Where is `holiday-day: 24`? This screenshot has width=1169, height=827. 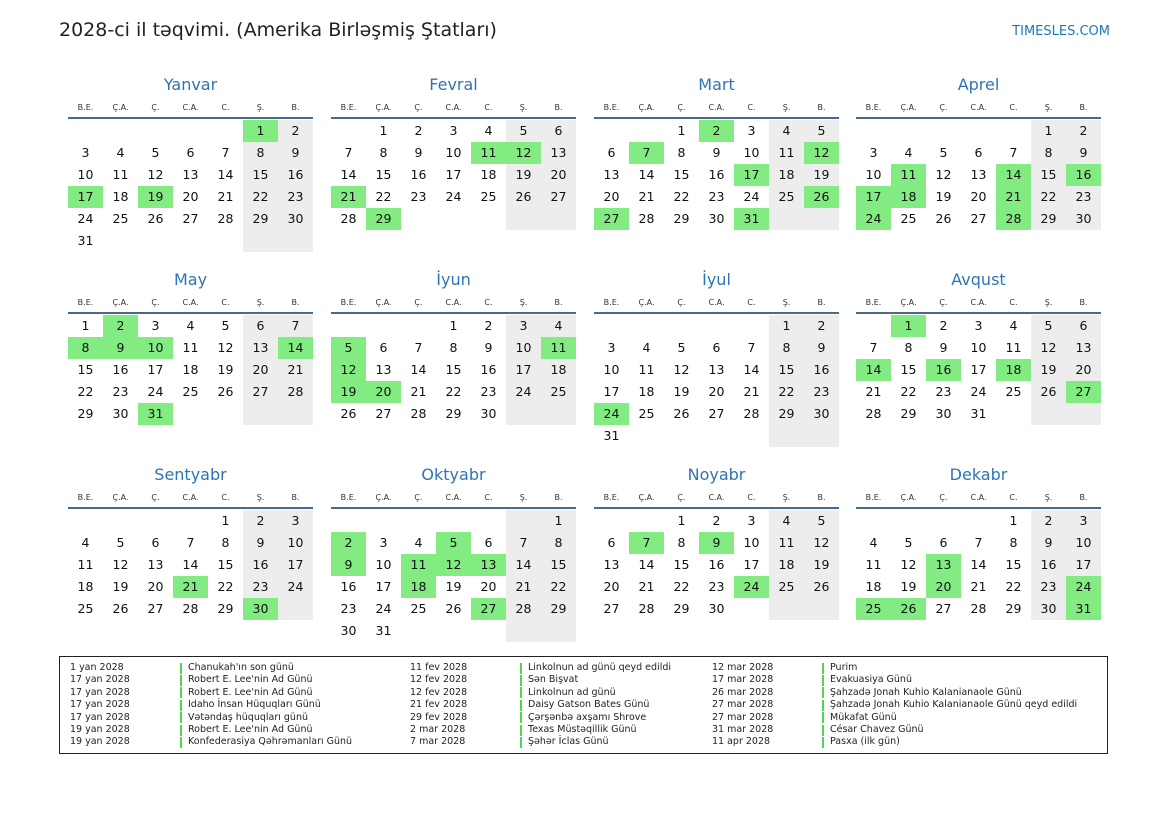
holiday-day: 24 is located at coordinates (873, 219).